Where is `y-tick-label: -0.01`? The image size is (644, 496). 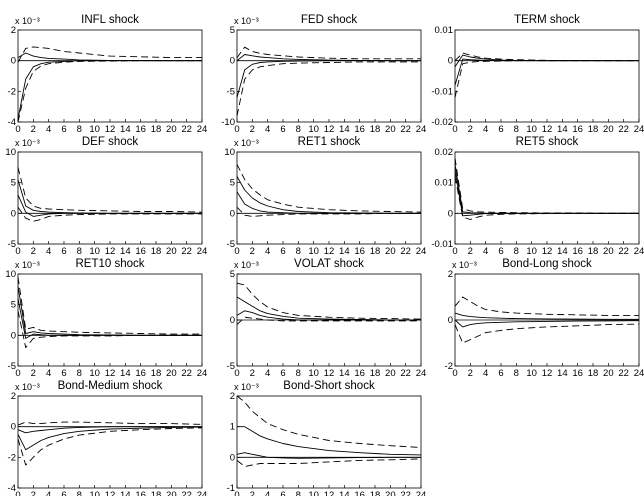
y-tick-label: -0.01 is located at coordinates (442, 91).